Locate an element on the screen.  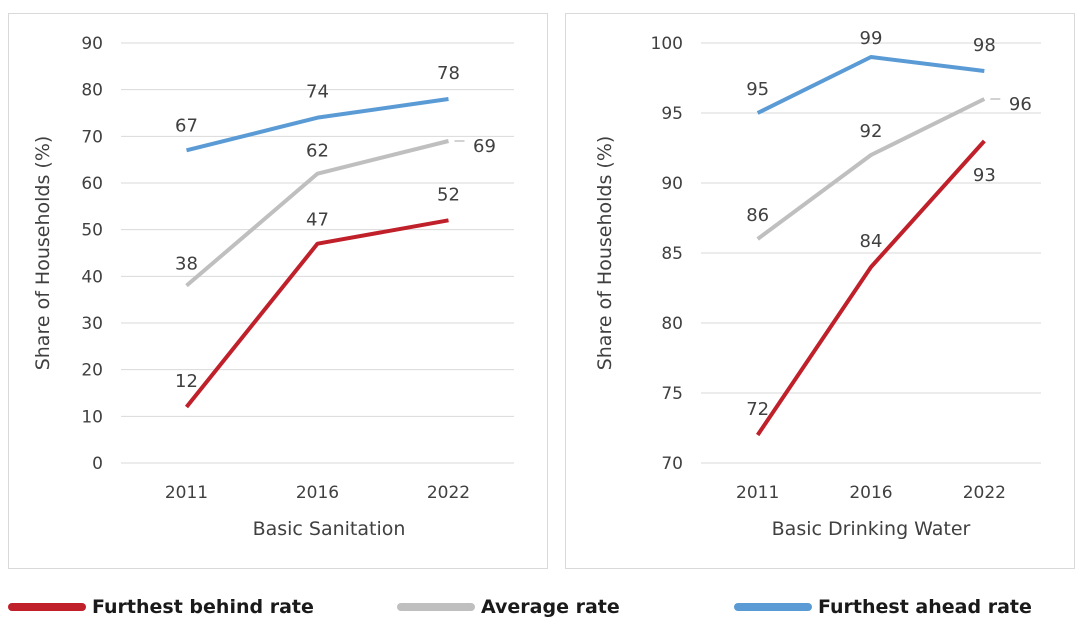
data-label: 69 is located at coordinates (484, 146).